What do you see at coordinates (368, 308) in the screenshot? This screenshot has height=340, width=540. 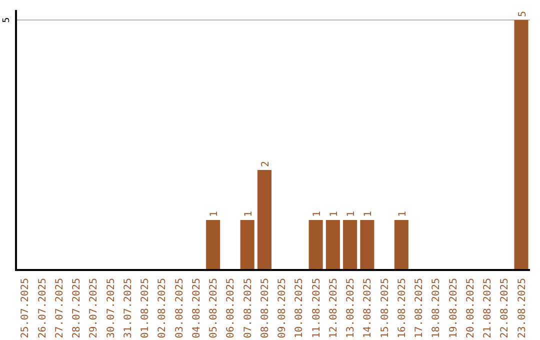 I see `x-tick-label: 14.08.2025` at bounding box center [368, 308].